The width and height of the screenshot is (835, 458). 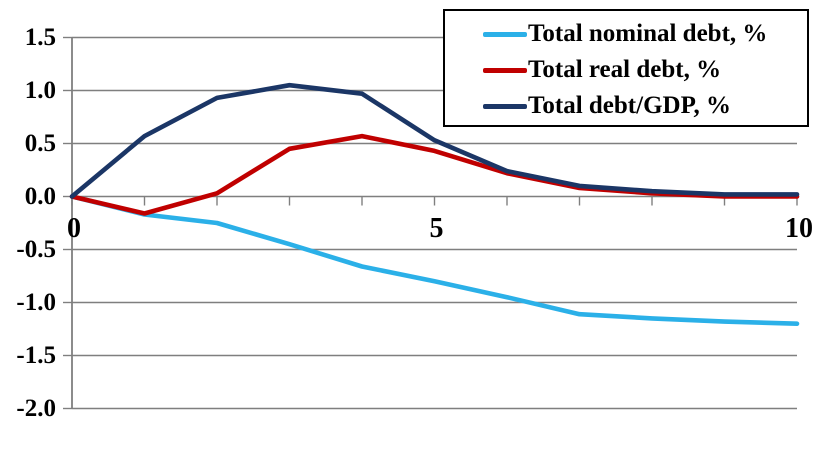 I want to click on legend-label: Total nominal debt, %, so click(x=648, y=33).